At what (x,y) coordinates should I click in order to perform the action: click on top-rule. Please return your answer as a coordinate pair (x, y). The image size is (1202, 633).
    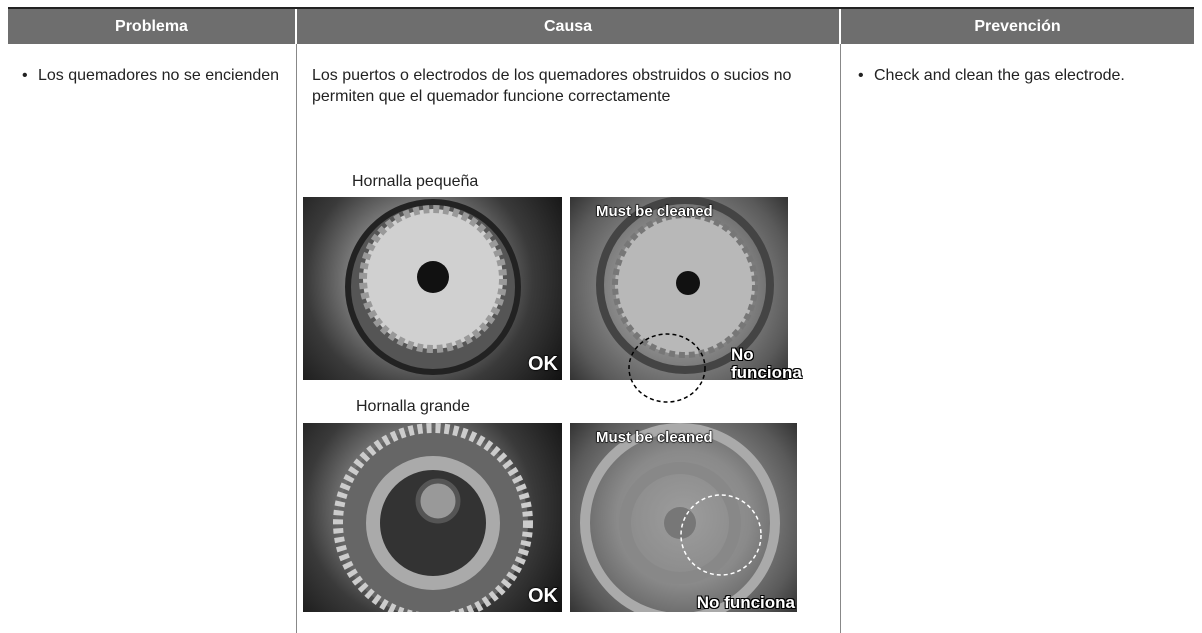
    Looking at the image, I should click on (601, 8).